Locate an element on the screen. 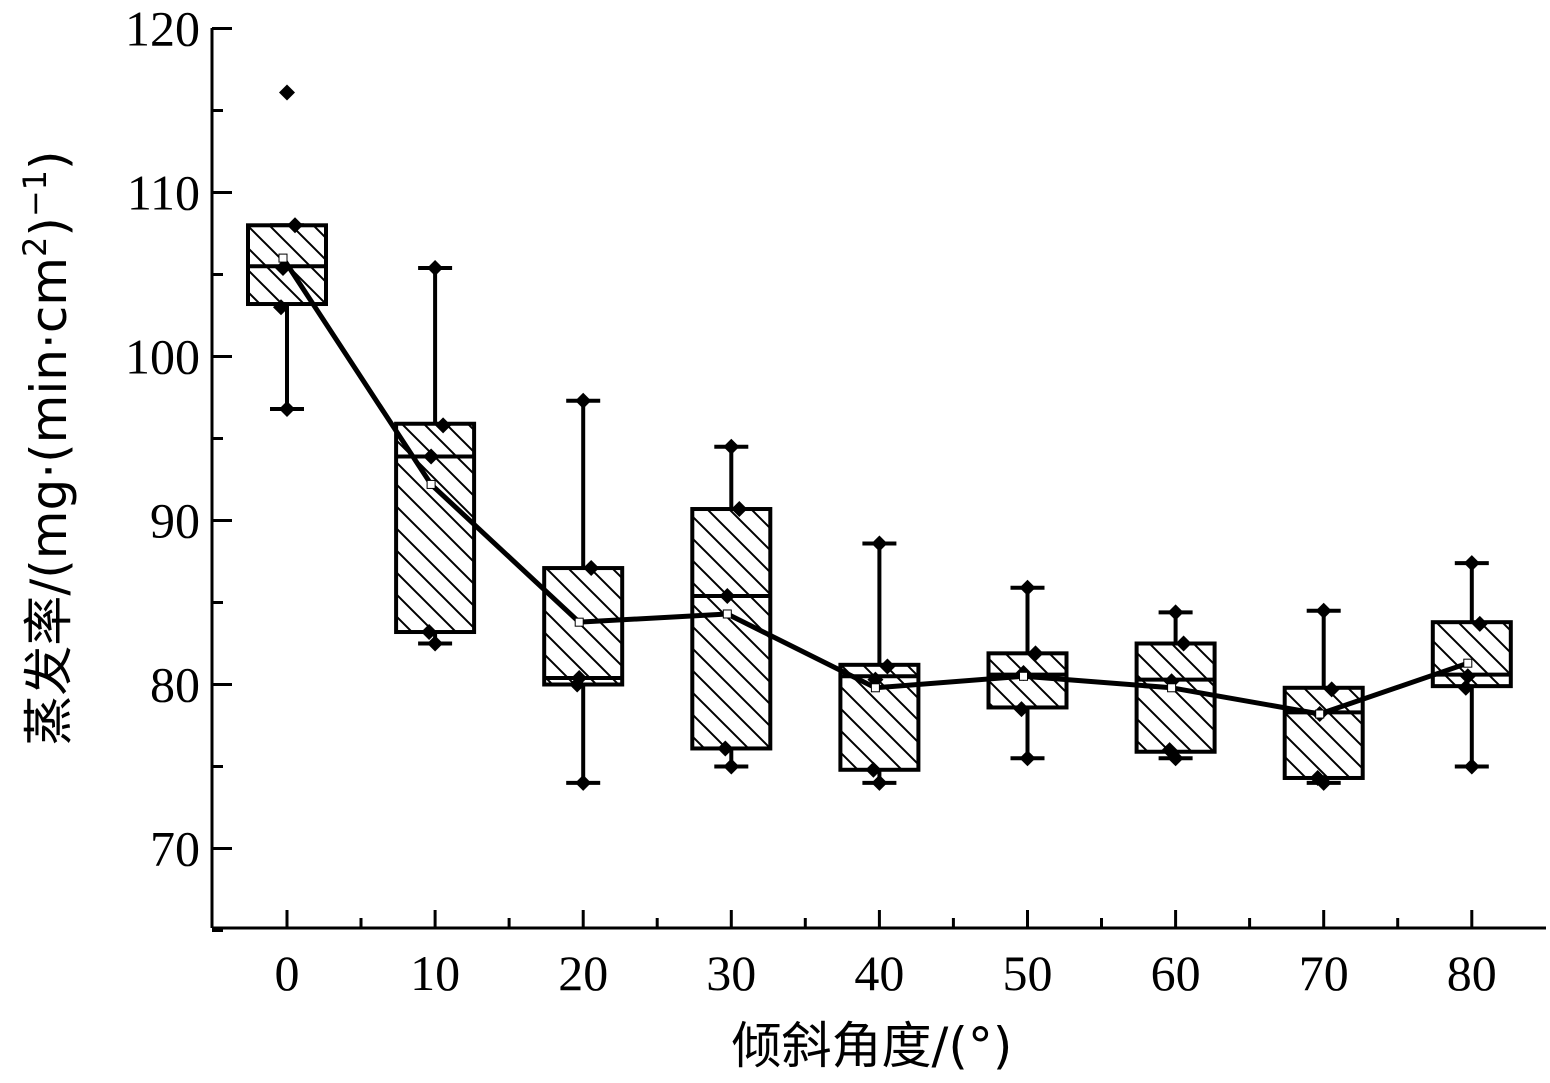  y-axis-title-sup1: 2 is located at coordinates (35, 247).